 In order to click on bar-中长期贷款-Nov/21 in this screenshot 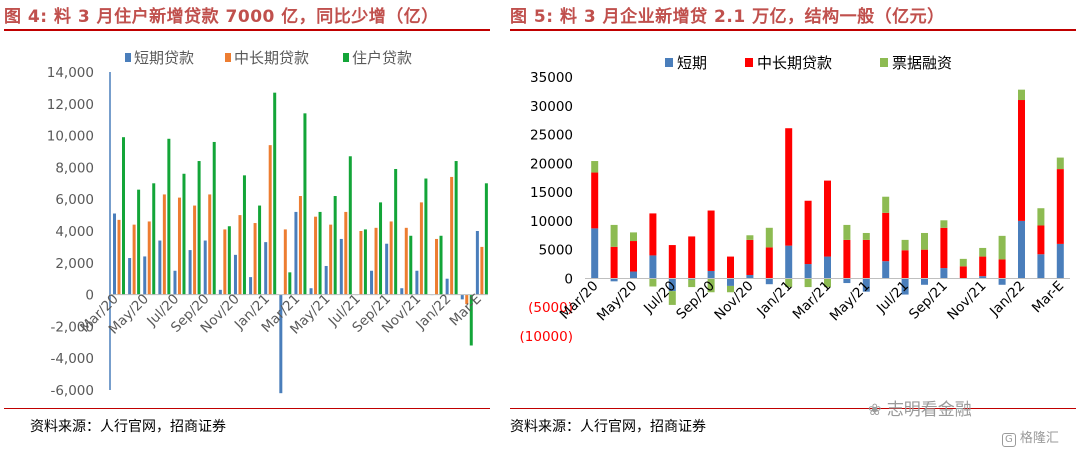, I will do `click(983, 266)`.